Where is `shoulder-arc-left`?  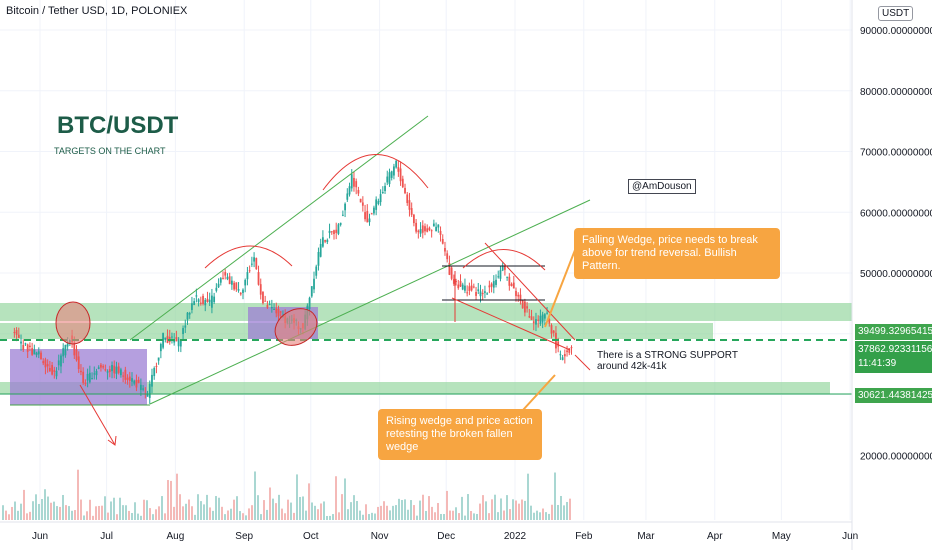
shoulder-arc-left is located at coordinates (248, 257).